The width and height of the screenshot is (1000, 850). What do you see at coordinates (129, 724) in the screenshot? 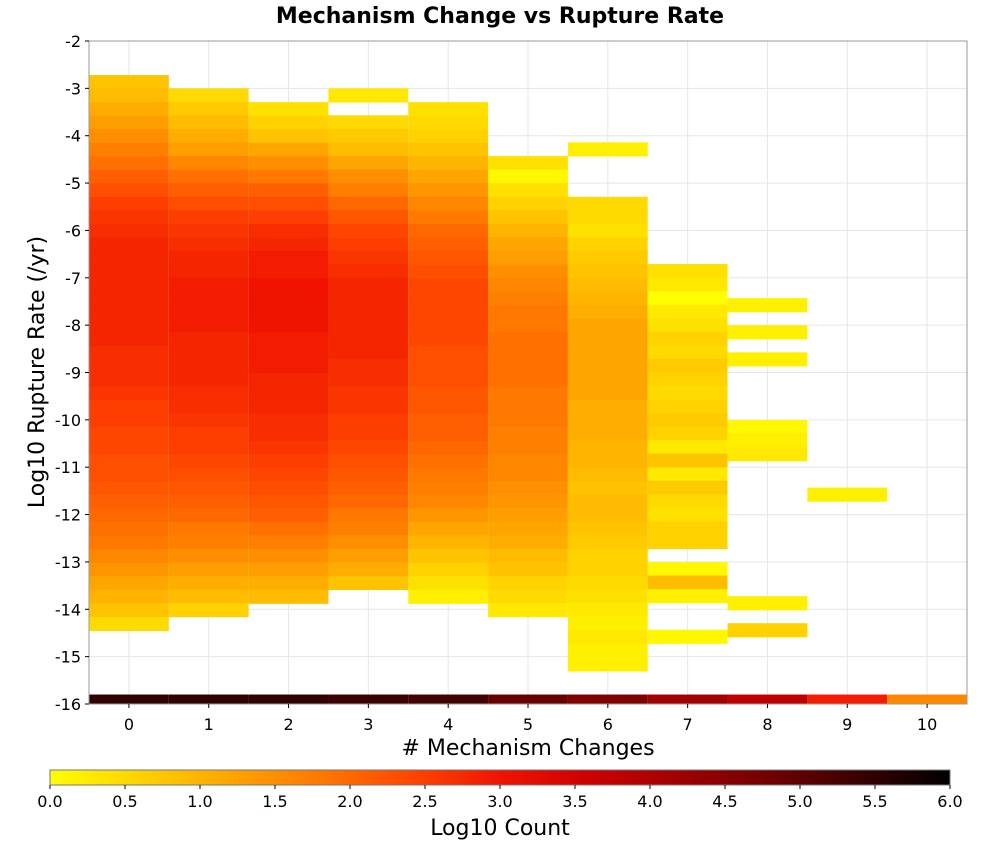
I see `x-tick-label: 0` at bounding box center [129, 724].